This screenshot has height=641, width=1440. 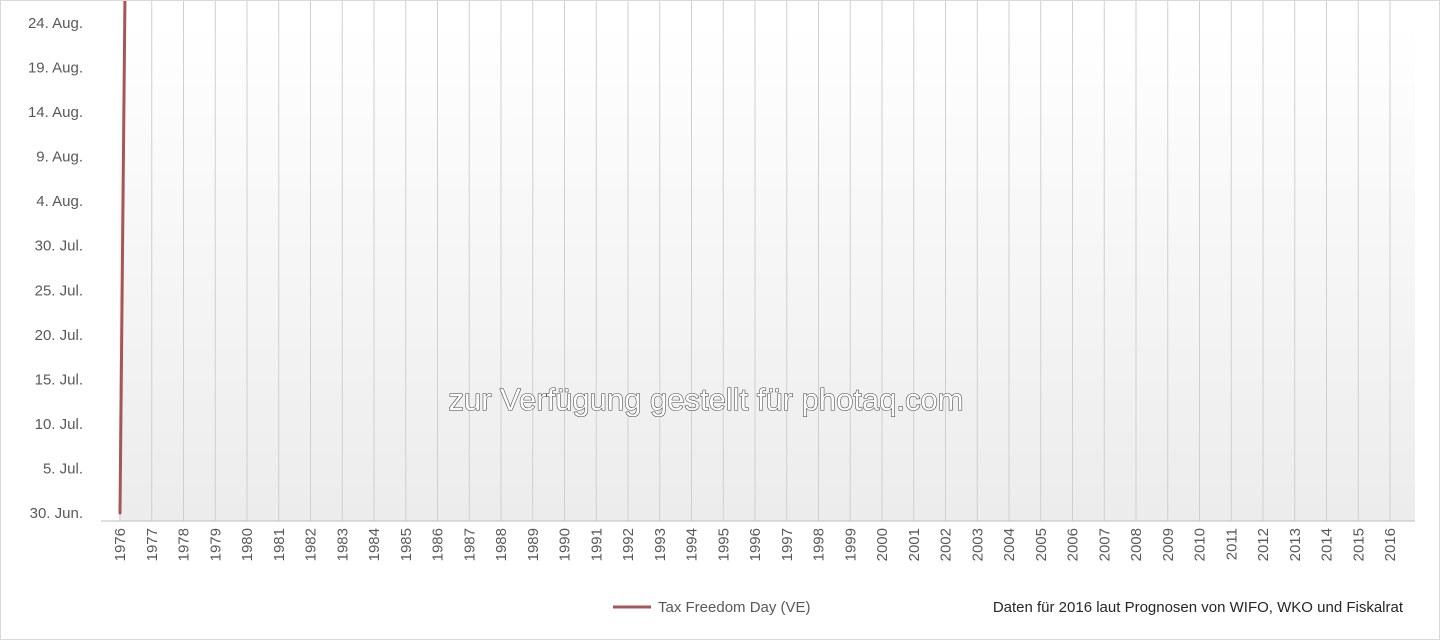 I want to click on x-tick-label: 2001, so click(x=914, y=544).